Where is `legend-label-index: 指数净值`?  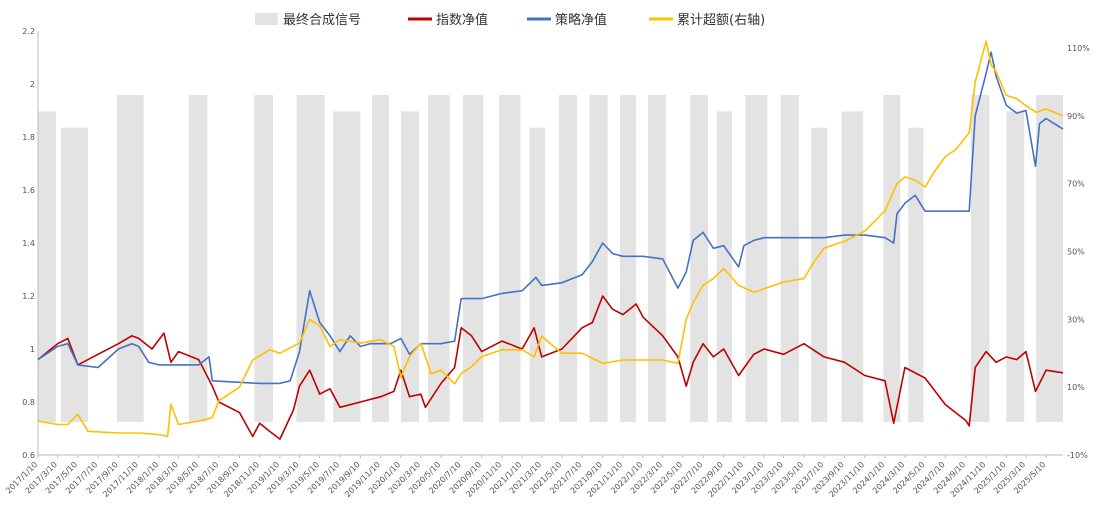
legend-label-index: 指数净值 is located at coordinates (462, 20).